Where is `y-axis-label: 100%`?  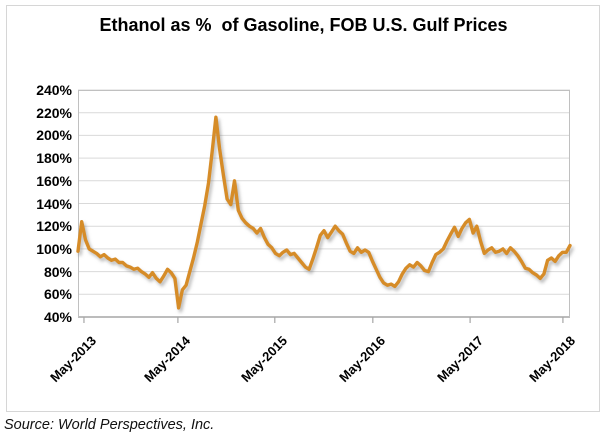
y-axis-label: 100% is located at coordinates (54, 248).